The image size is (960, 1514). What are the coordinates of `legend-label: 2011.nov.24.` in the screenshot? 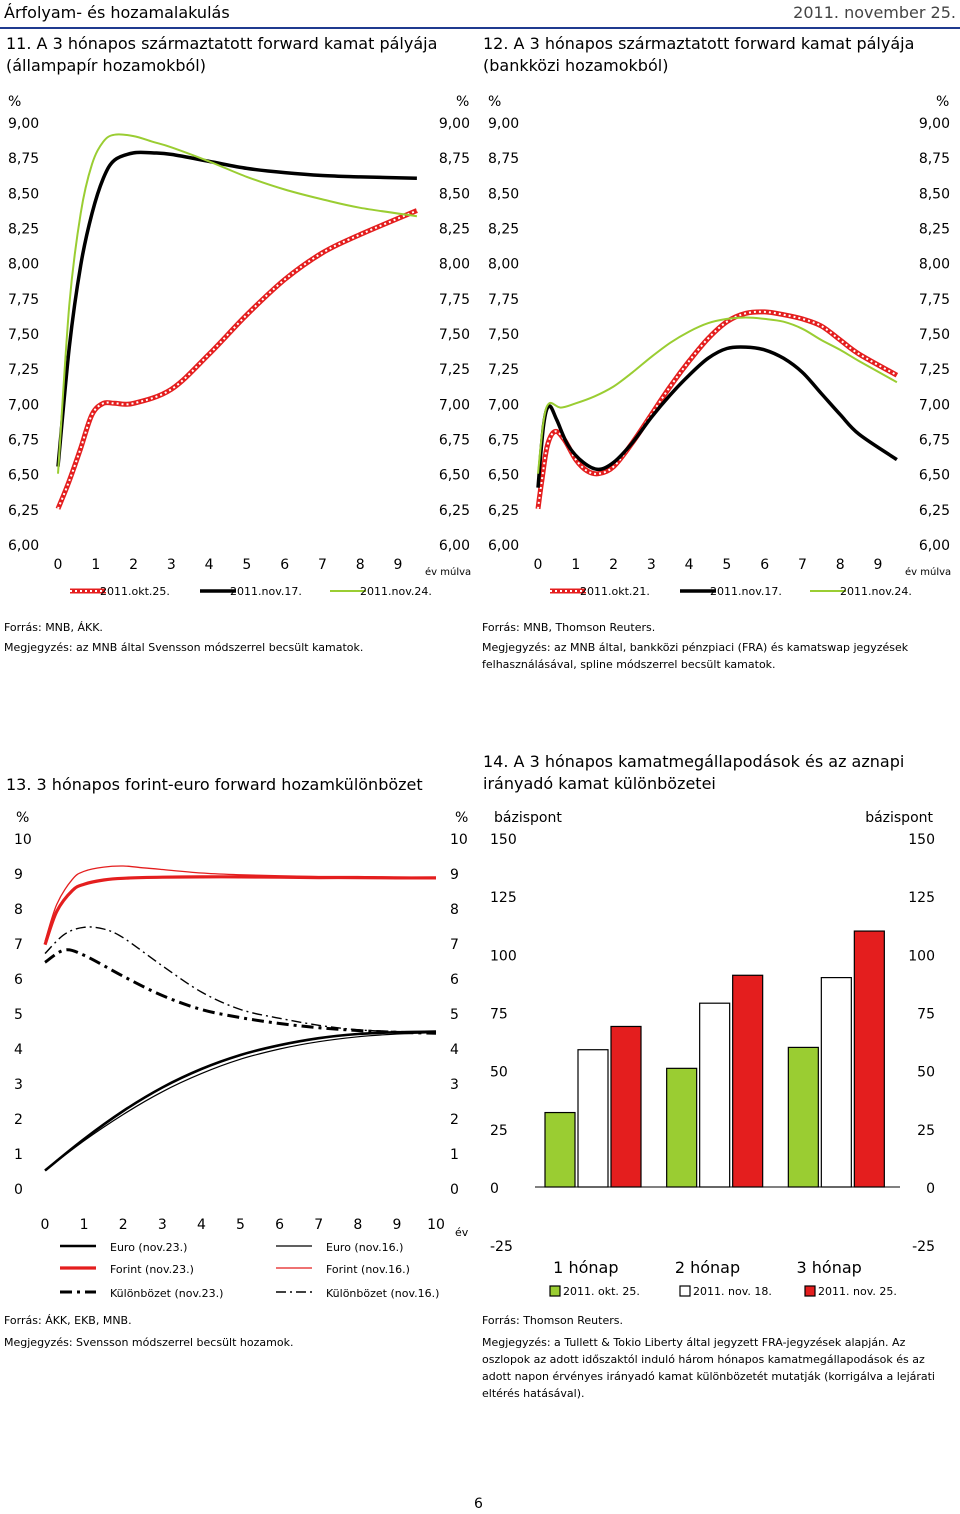 It's located at (396, 591).